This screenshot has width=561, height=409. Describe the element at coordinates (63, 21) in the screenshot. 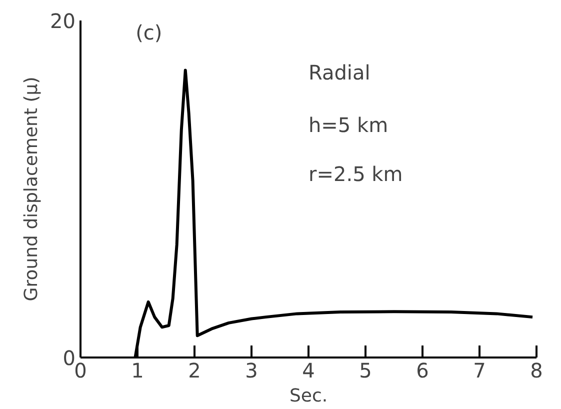

I see `y-tick-label: 20` at that location.